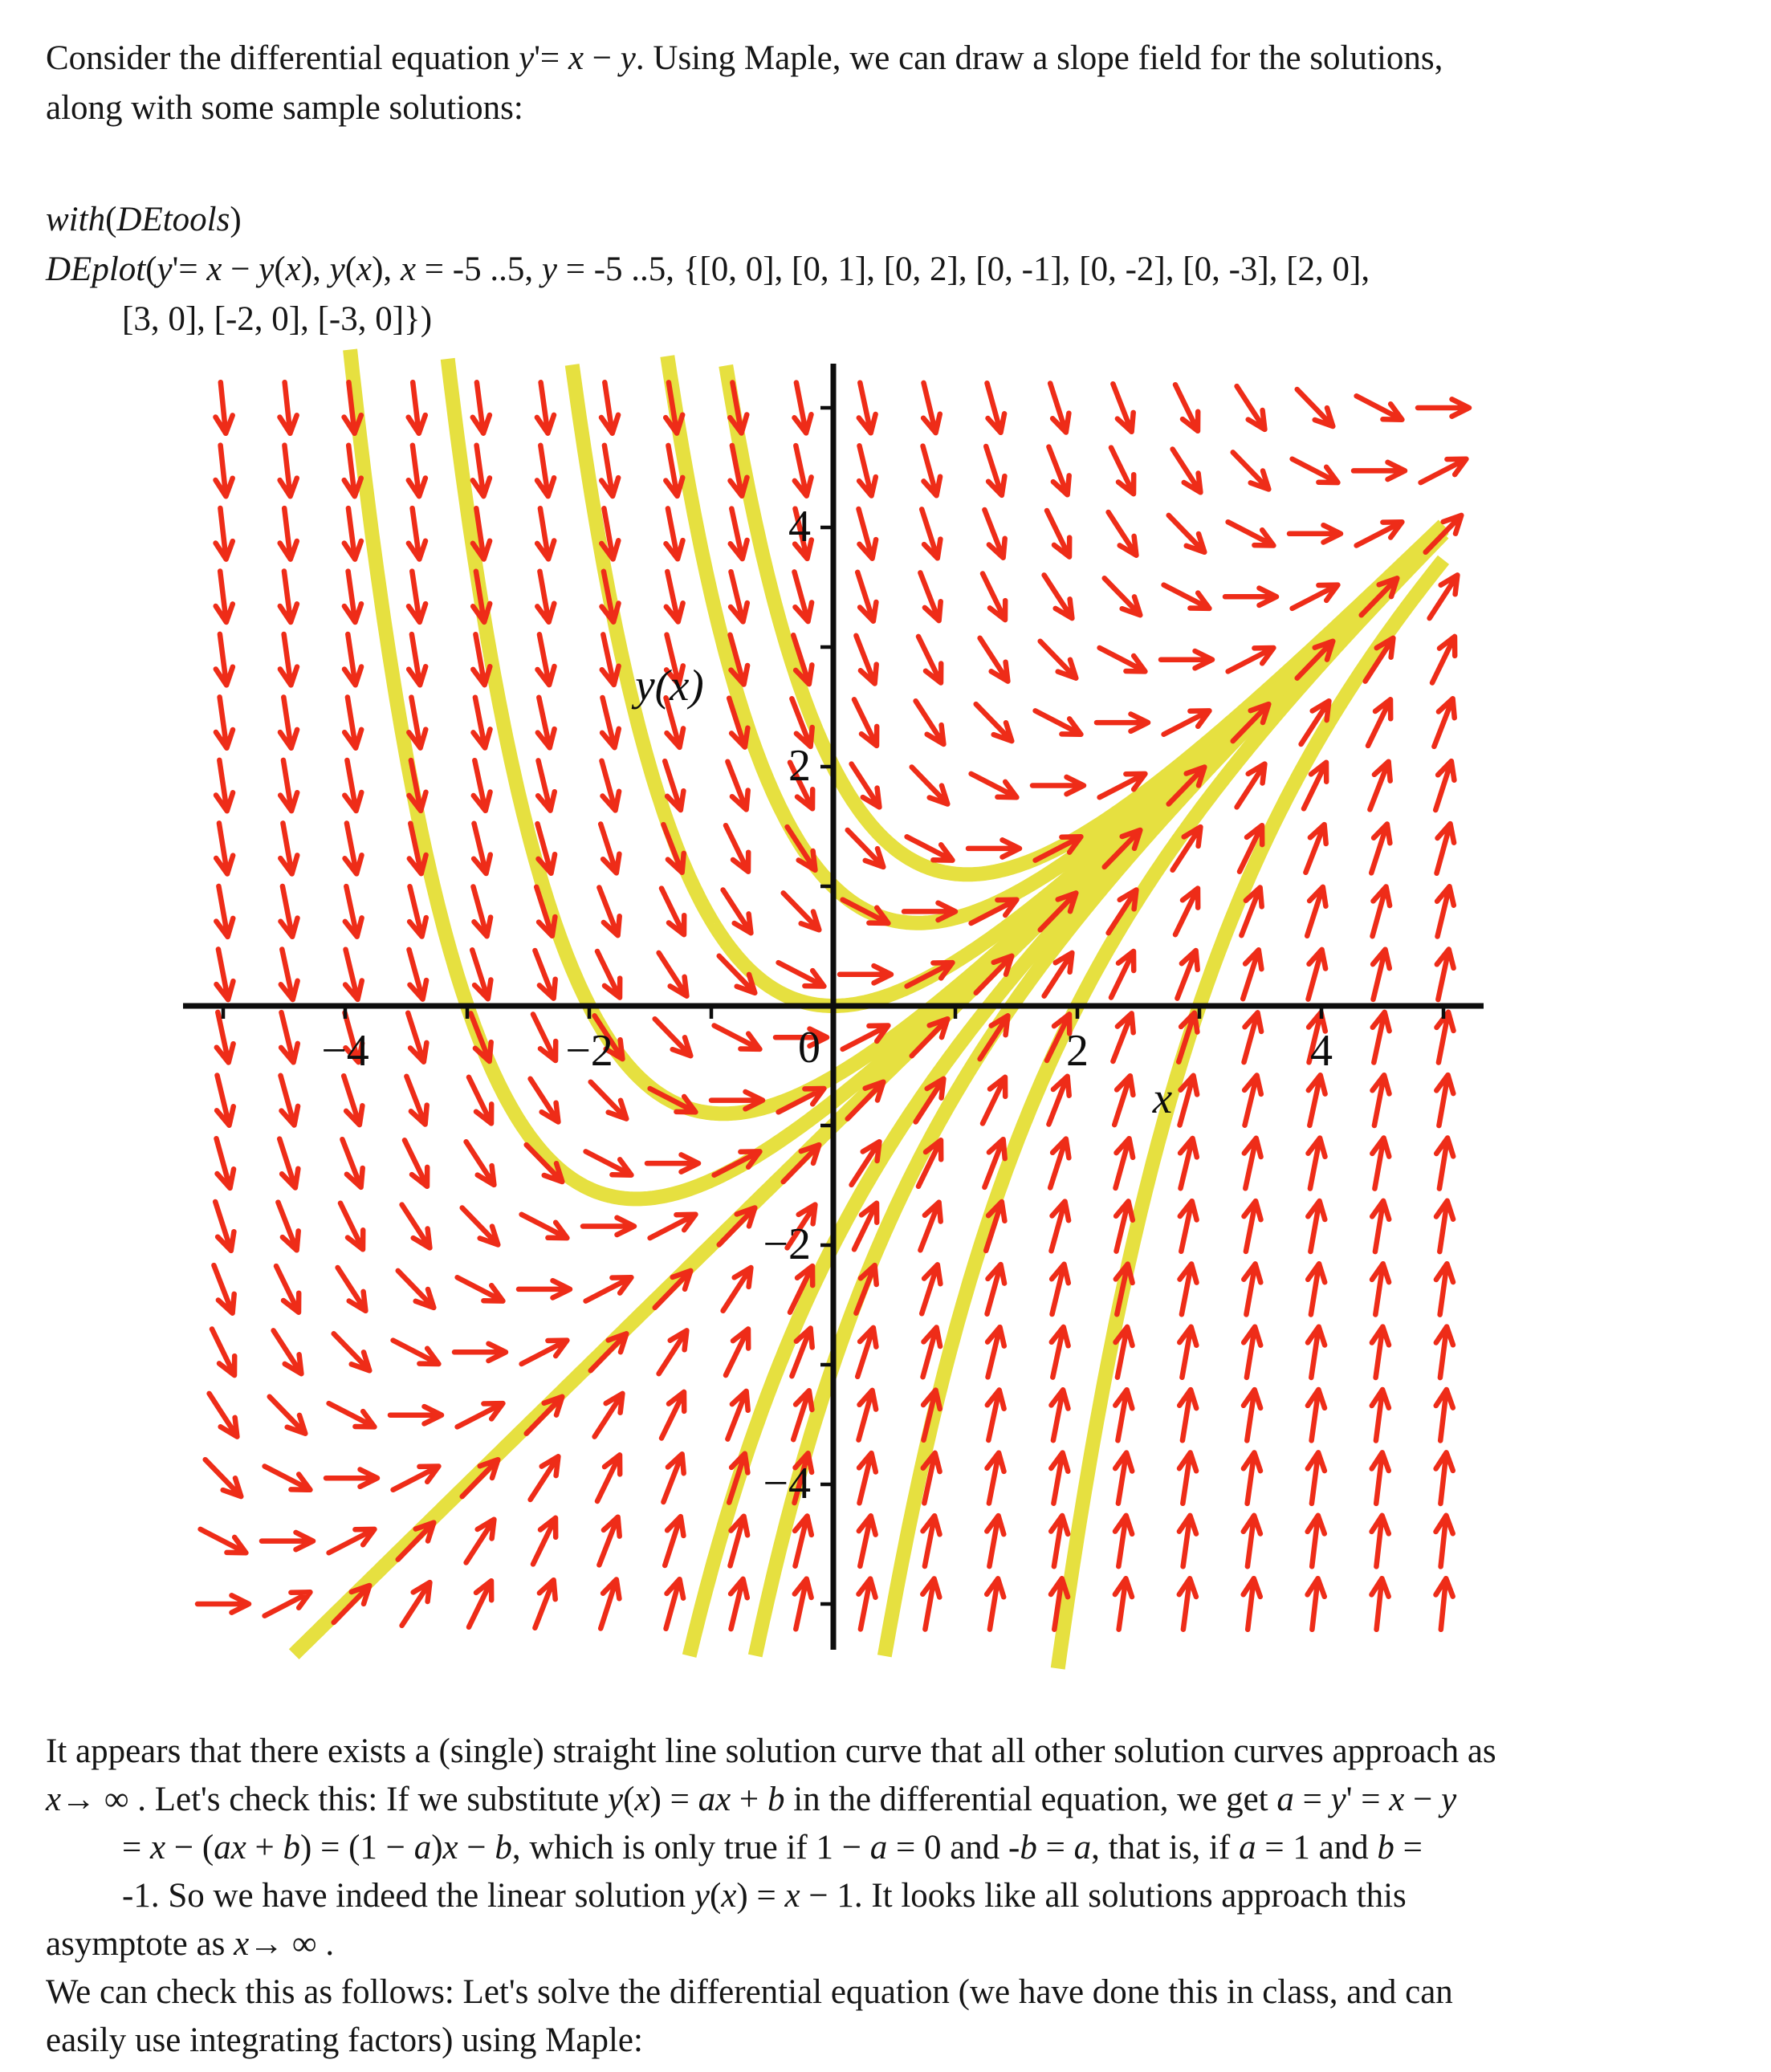 The height and width of the screenshot is (2072, 1771). What do you see at coordinates (190, 1944) in the screenshot?
I see `paragraph-line: asymptote as x→ ∞ .` at bounding box center [190, 1944].